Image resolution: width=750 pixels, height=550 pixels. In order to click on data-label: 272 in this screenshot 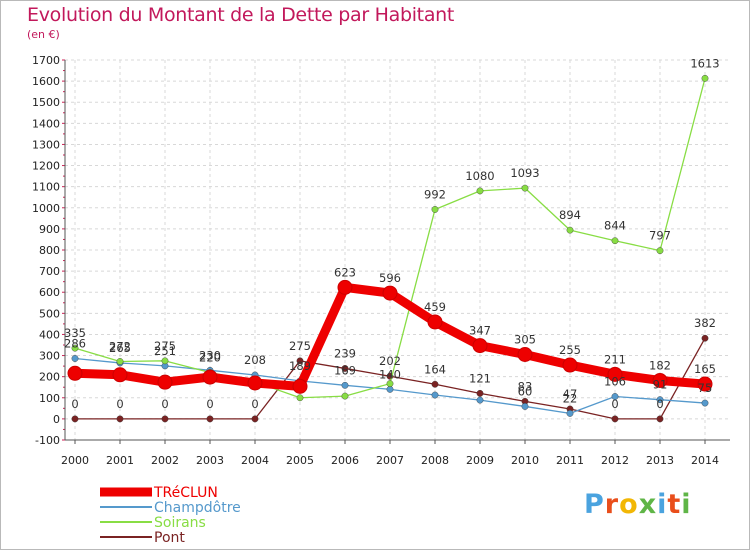, I will do `click(120, 346)`.